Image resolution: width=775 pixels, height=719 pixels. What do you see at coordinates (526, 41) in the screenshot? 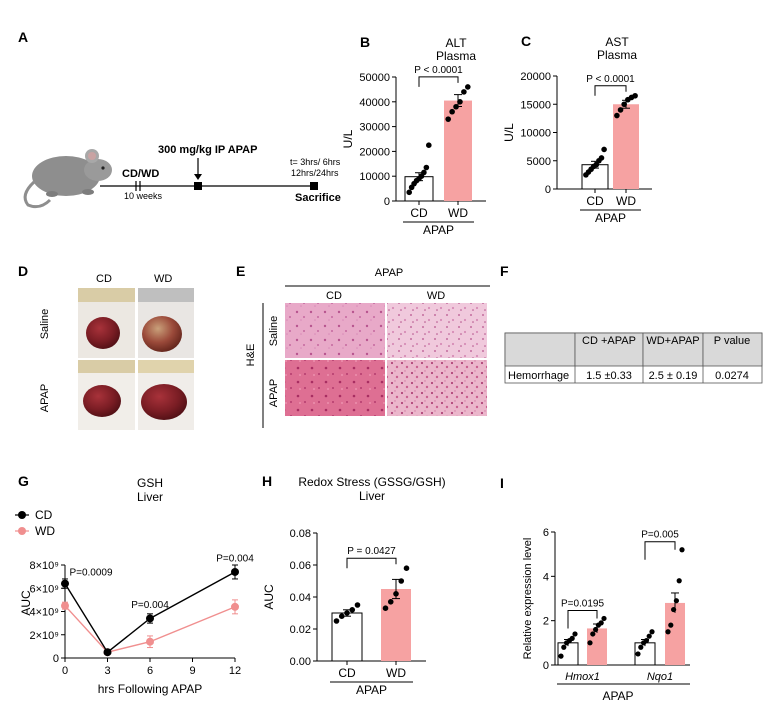
I see `panel-letter: C` at bounding box center [526, 41].